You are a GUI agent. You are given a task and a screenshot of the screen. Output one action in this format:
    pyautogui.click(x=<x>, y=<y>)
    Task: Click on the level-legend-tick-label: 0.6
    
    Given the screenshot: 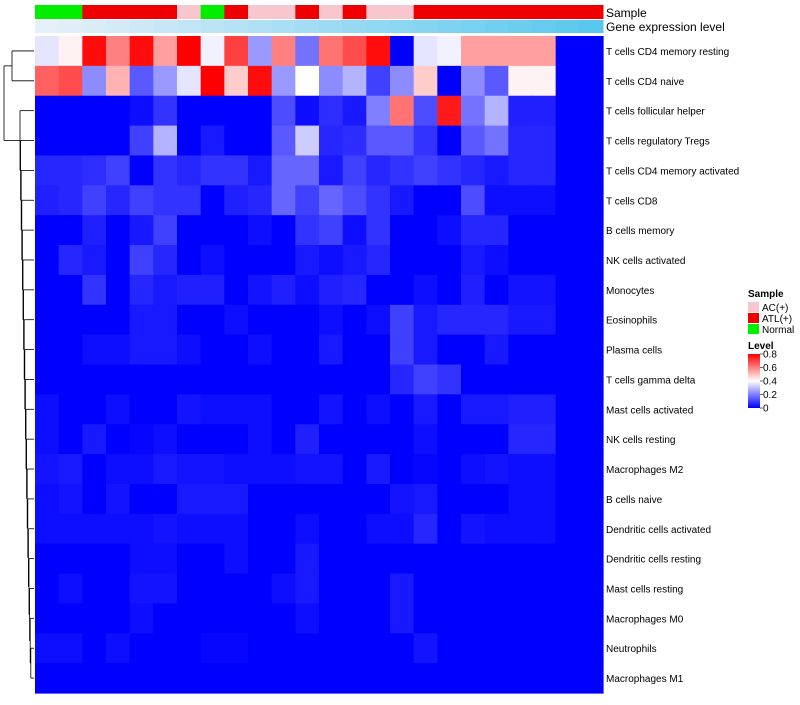 What is the action you would take?
    pyautogui.click(x=770, y=368)
    